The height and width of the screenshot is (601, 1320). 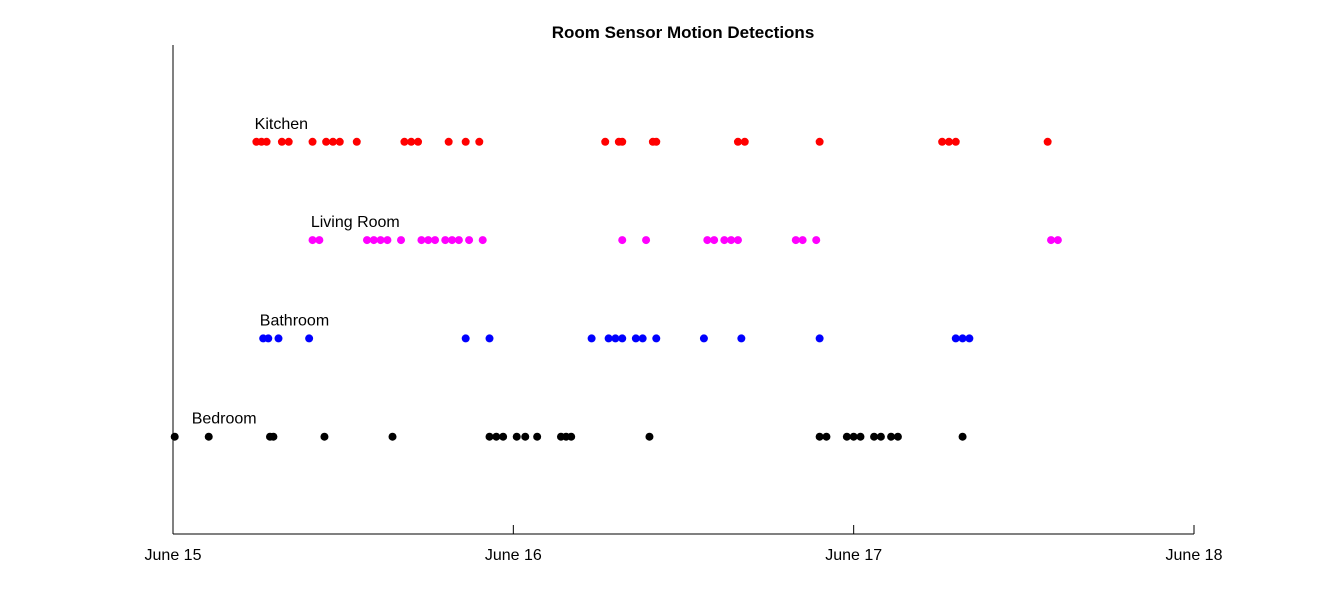 I want to click on series-bedroom: Bedroom, so click(x=568, y=426).